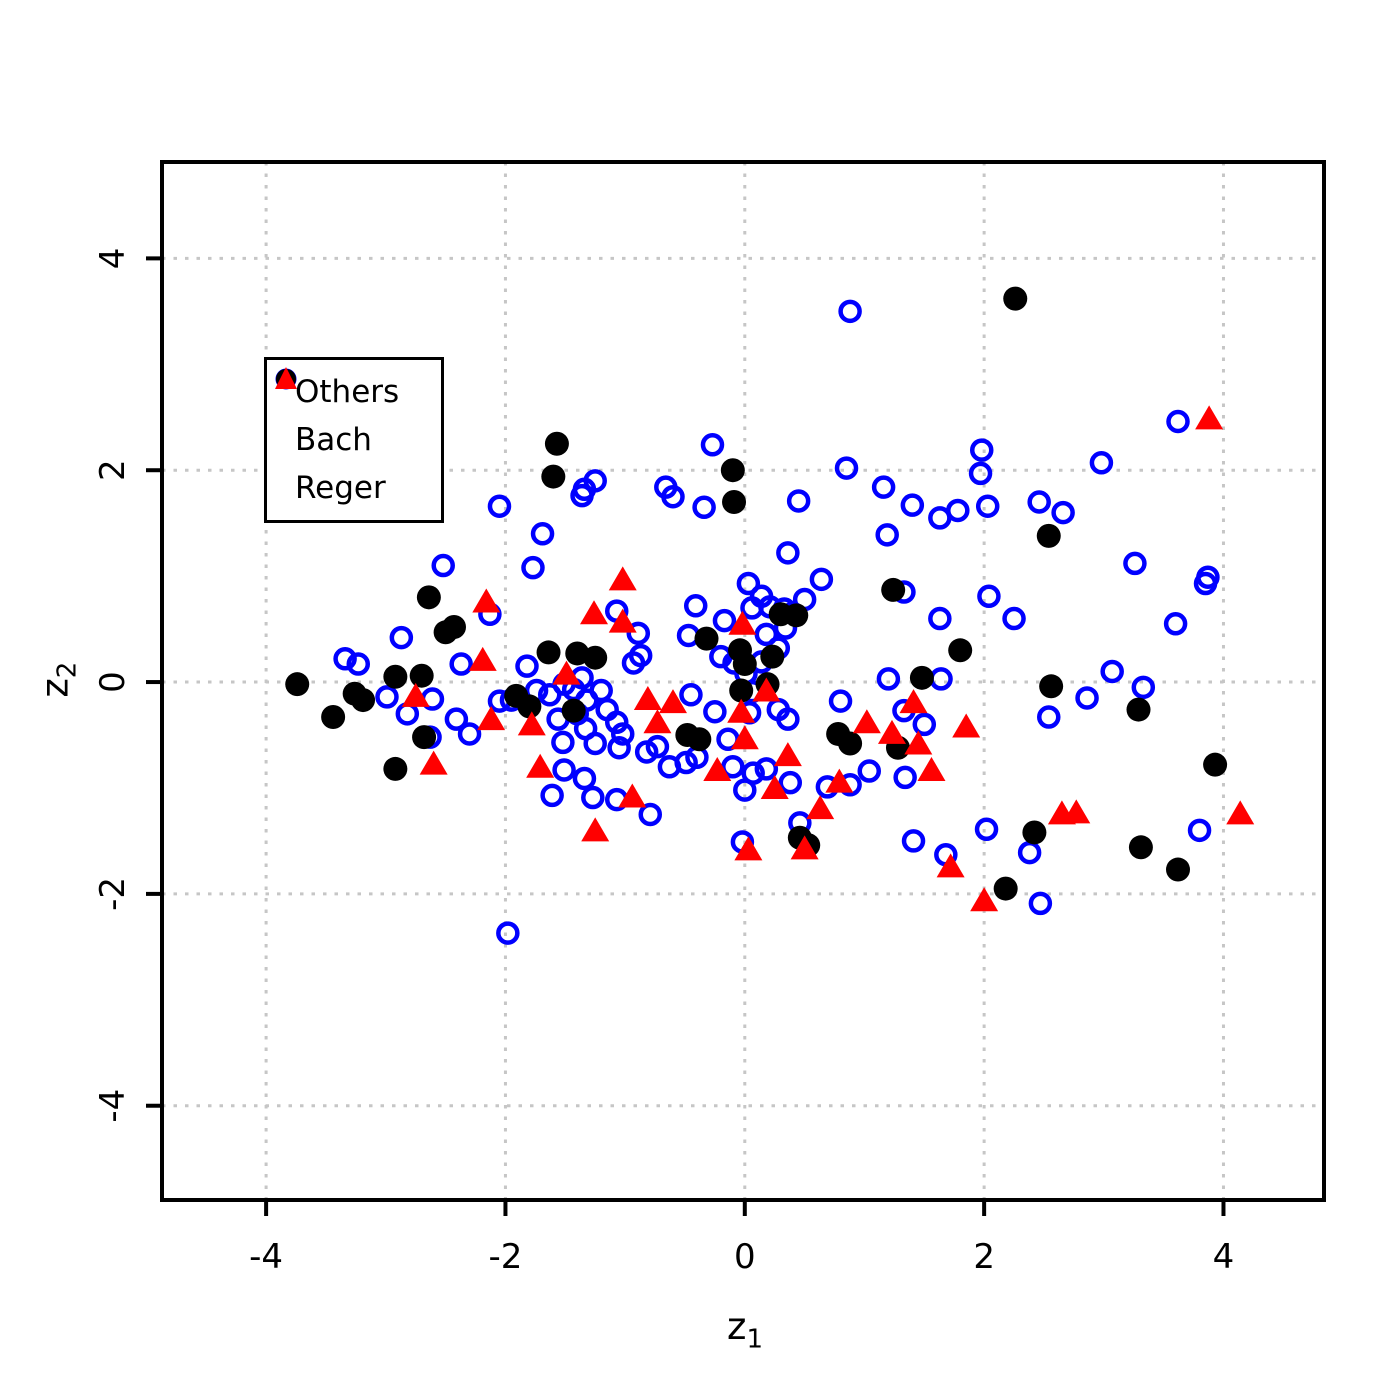  I want to click on x-tick-label: 2, so click(984, 1257).